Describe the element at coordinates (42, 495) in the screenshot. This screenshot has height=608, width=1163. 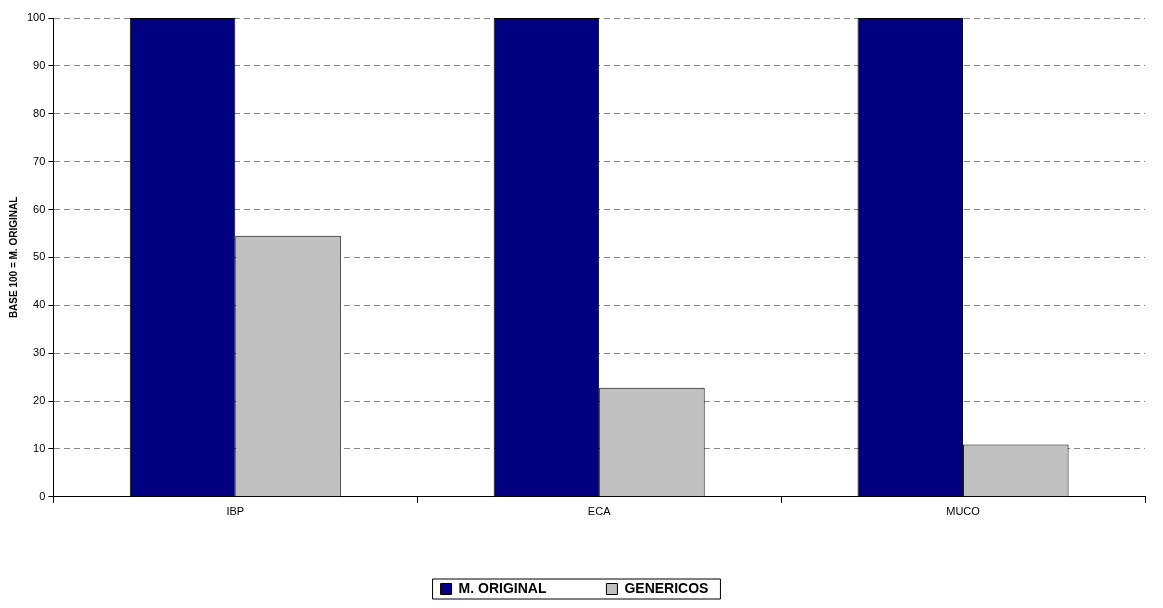
I see `y-tick-label: 0` at that location.